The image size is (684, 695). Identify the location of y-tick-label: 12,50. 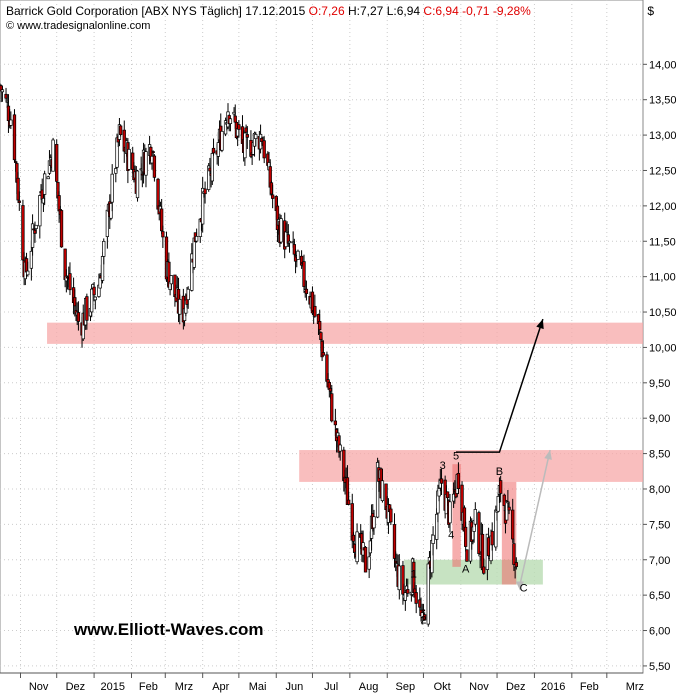
(663, 171).